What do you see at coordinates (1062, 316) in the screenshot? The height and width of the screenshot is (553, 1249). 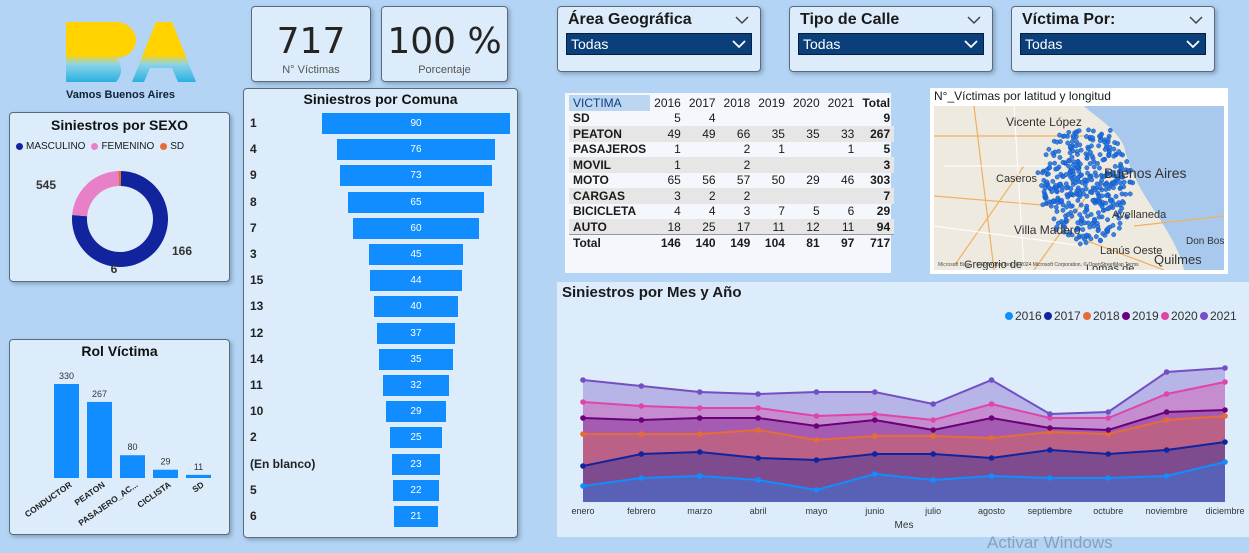 I see `mes-legend-item: 2017` at bounding box center [1062, 316].